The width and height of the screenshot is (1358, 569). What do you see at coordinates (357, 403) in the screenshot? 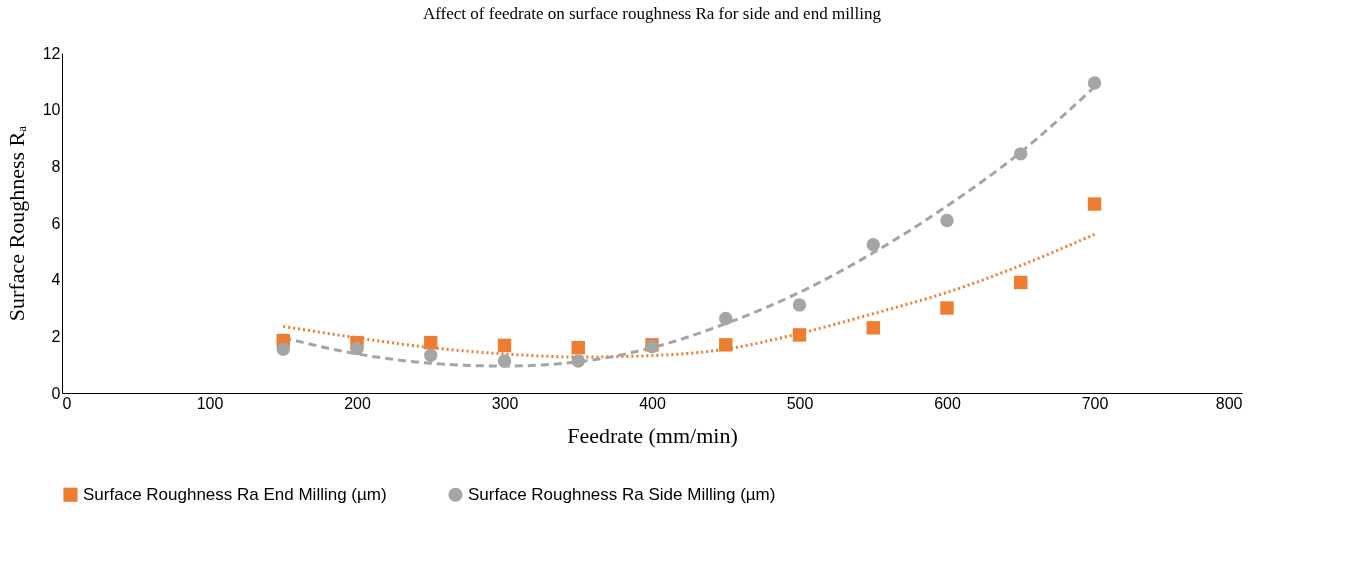
I see `x-tick-label: 200` at bounding box center [357, 403].